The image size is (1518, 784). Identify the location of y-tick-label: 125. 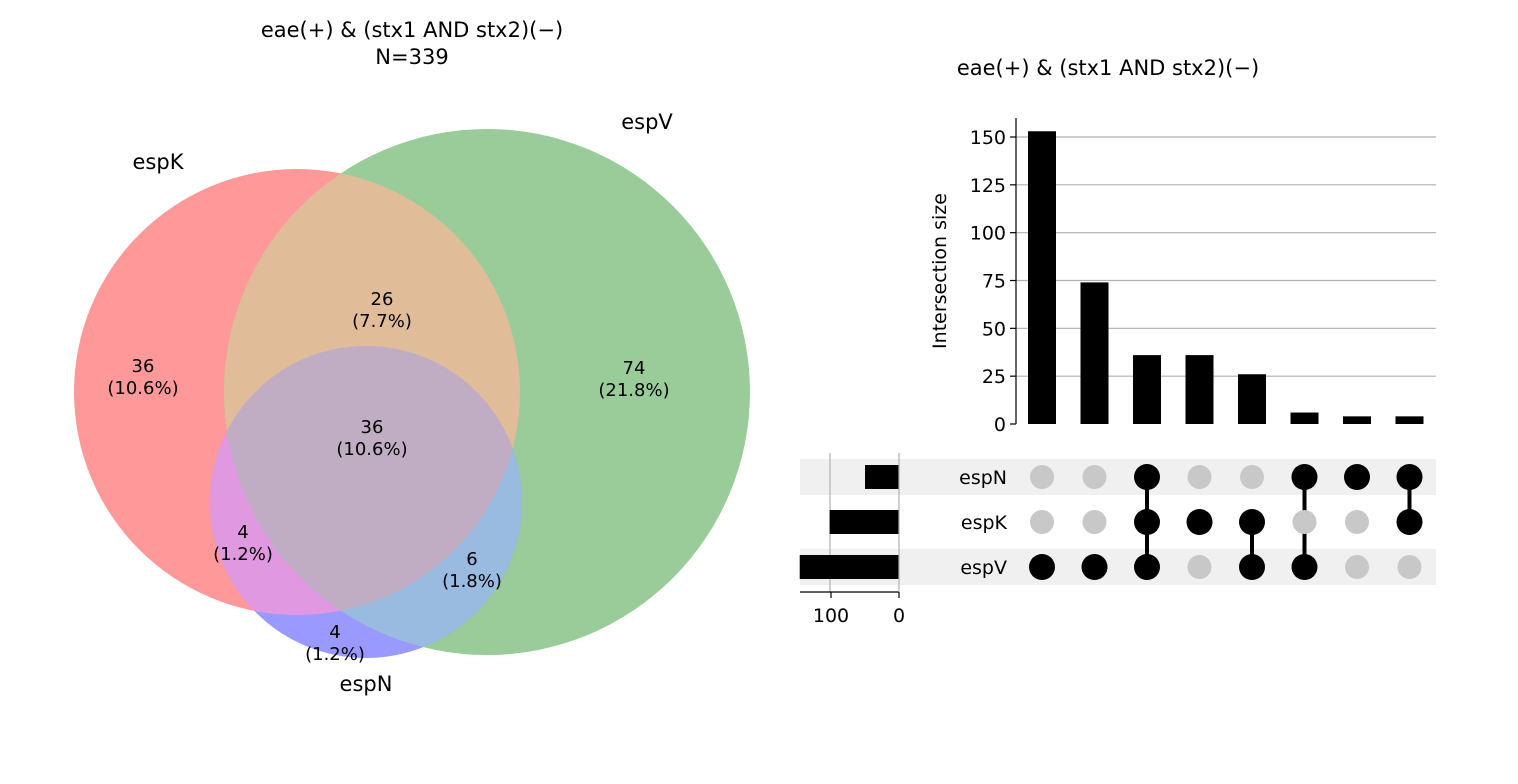
(988, 186).